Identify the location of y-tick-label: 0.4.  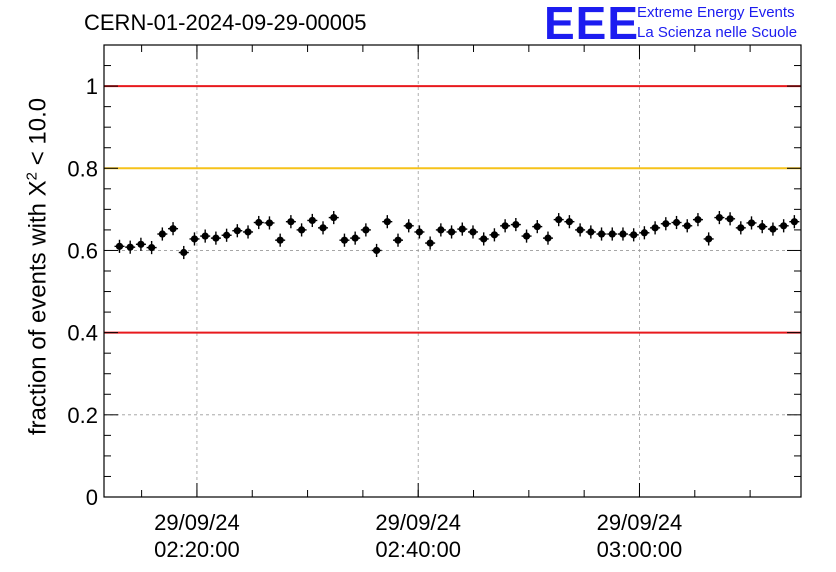
(82, 333).